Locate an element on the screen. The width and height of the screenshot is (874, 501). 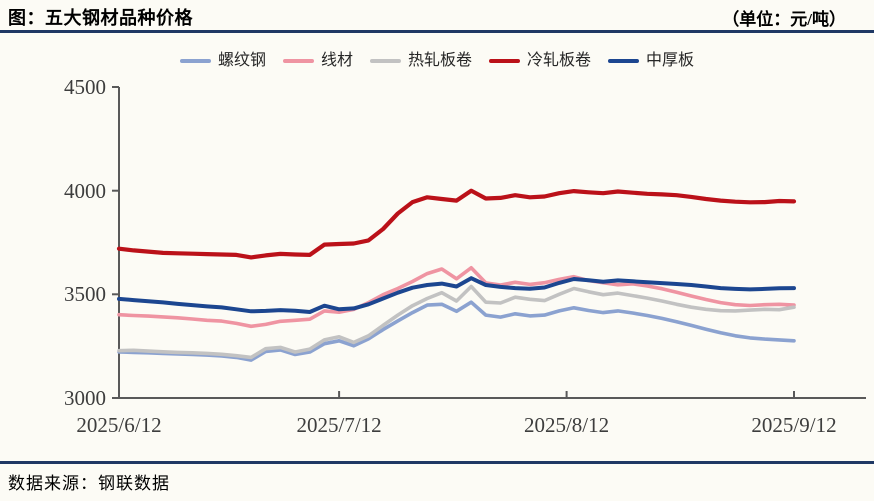
legend-item-4: 冷轧板卷 is located at coordinates (540, 61).